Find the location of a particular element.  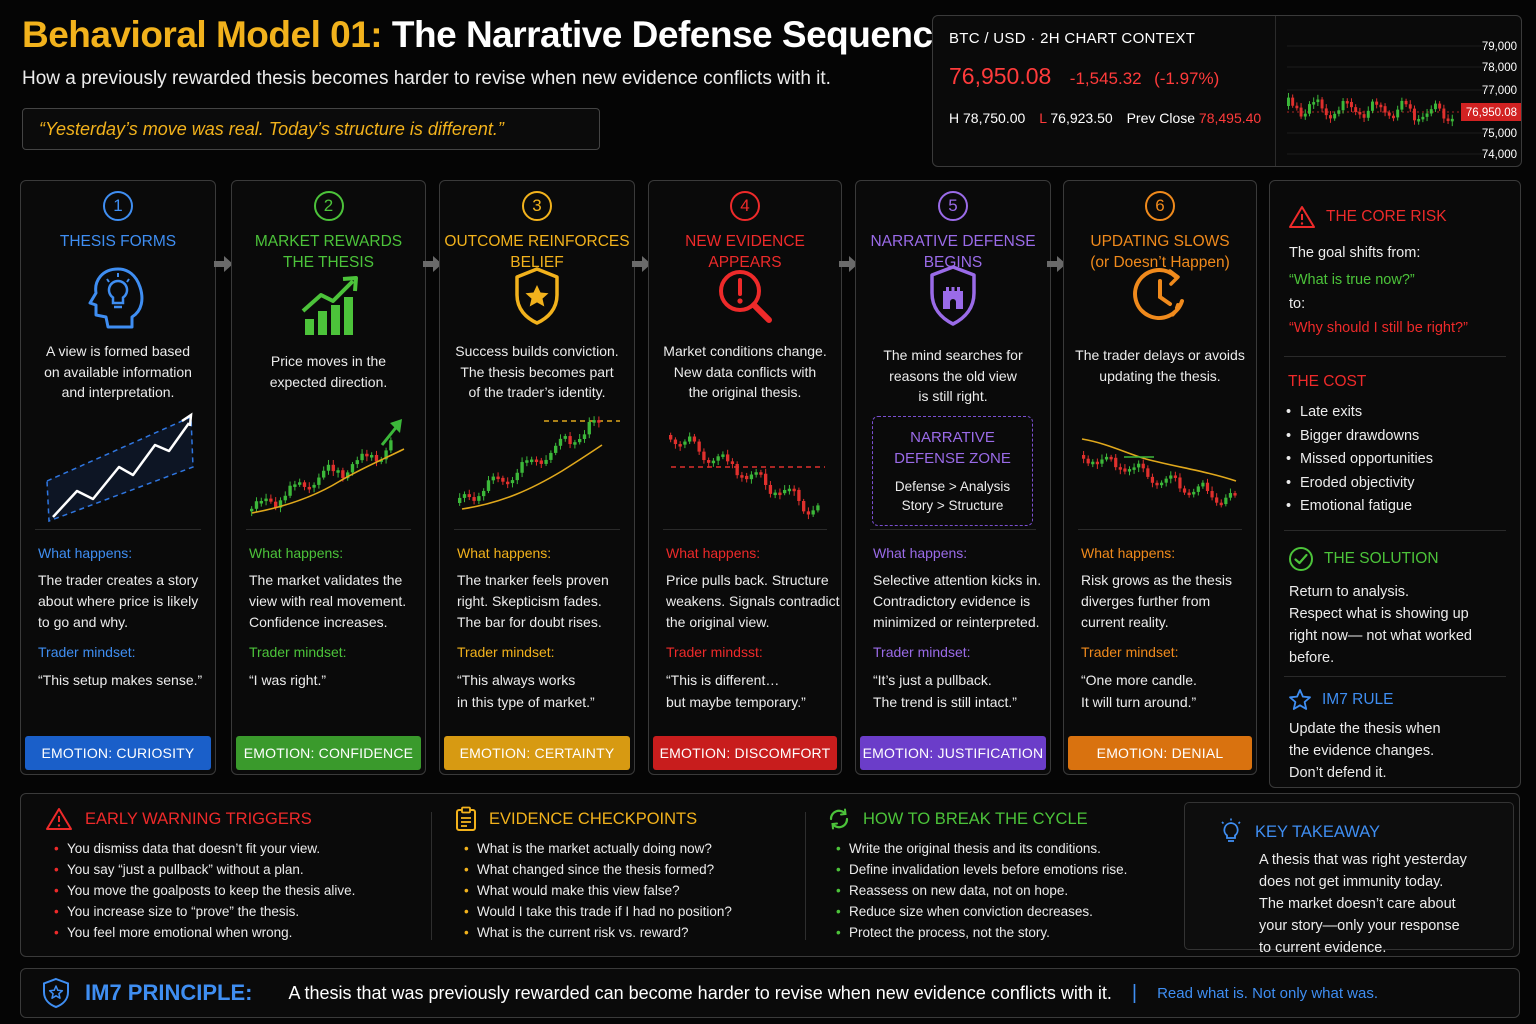

shield-star-icon is located at coordinates (537, 296).